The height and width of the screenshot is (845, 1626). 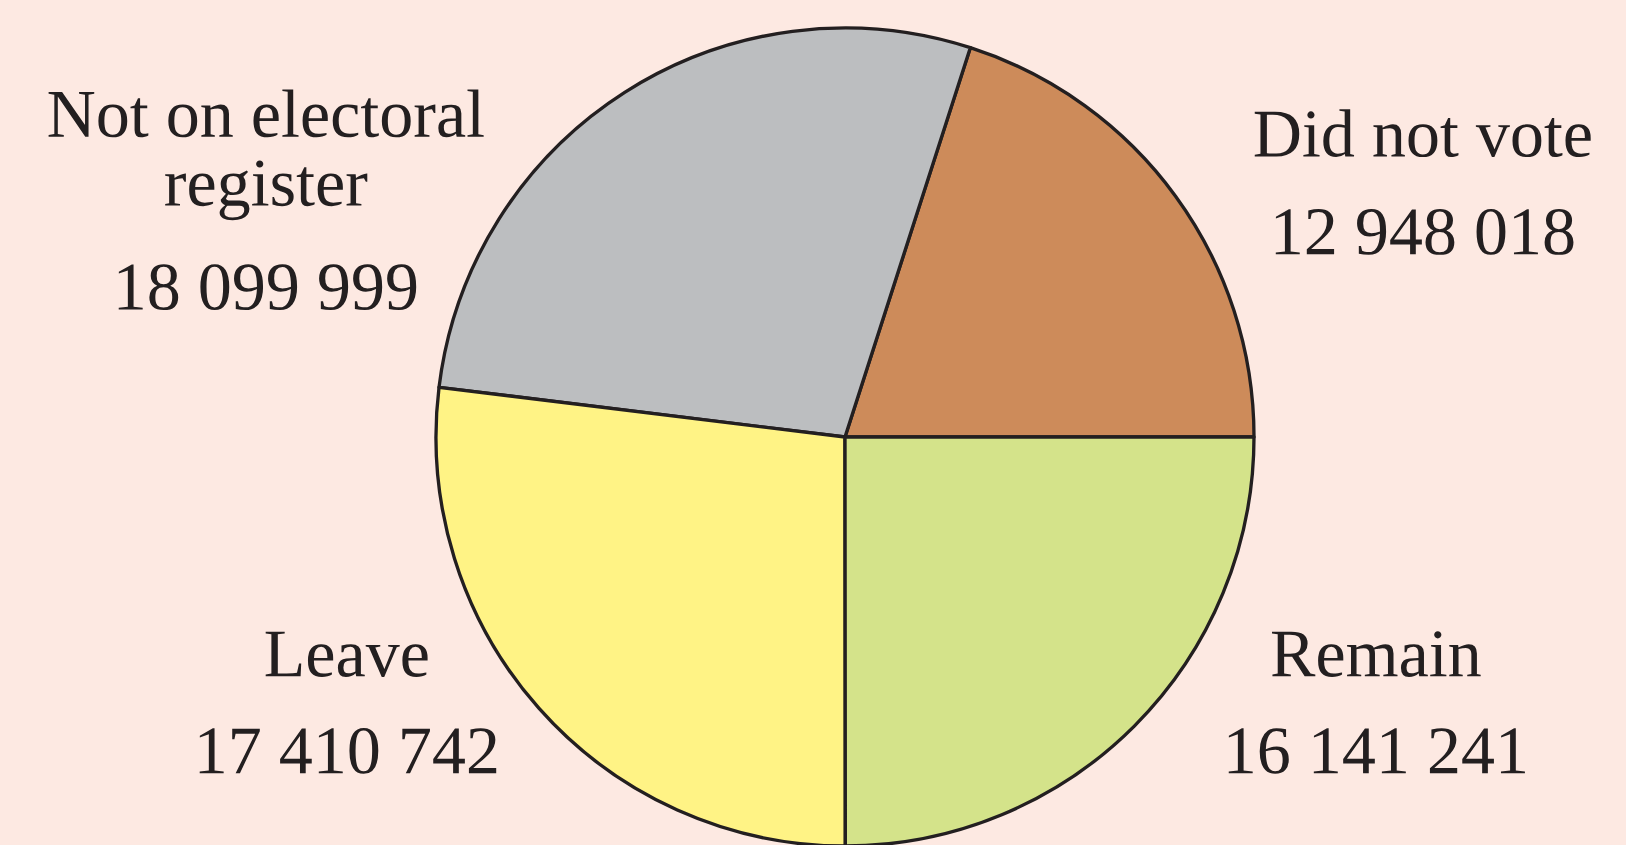 What do you see at coordinates (348, 750) in the screenshot?
I see `data-label: 17 410 742` at bounding box center [348, 750].